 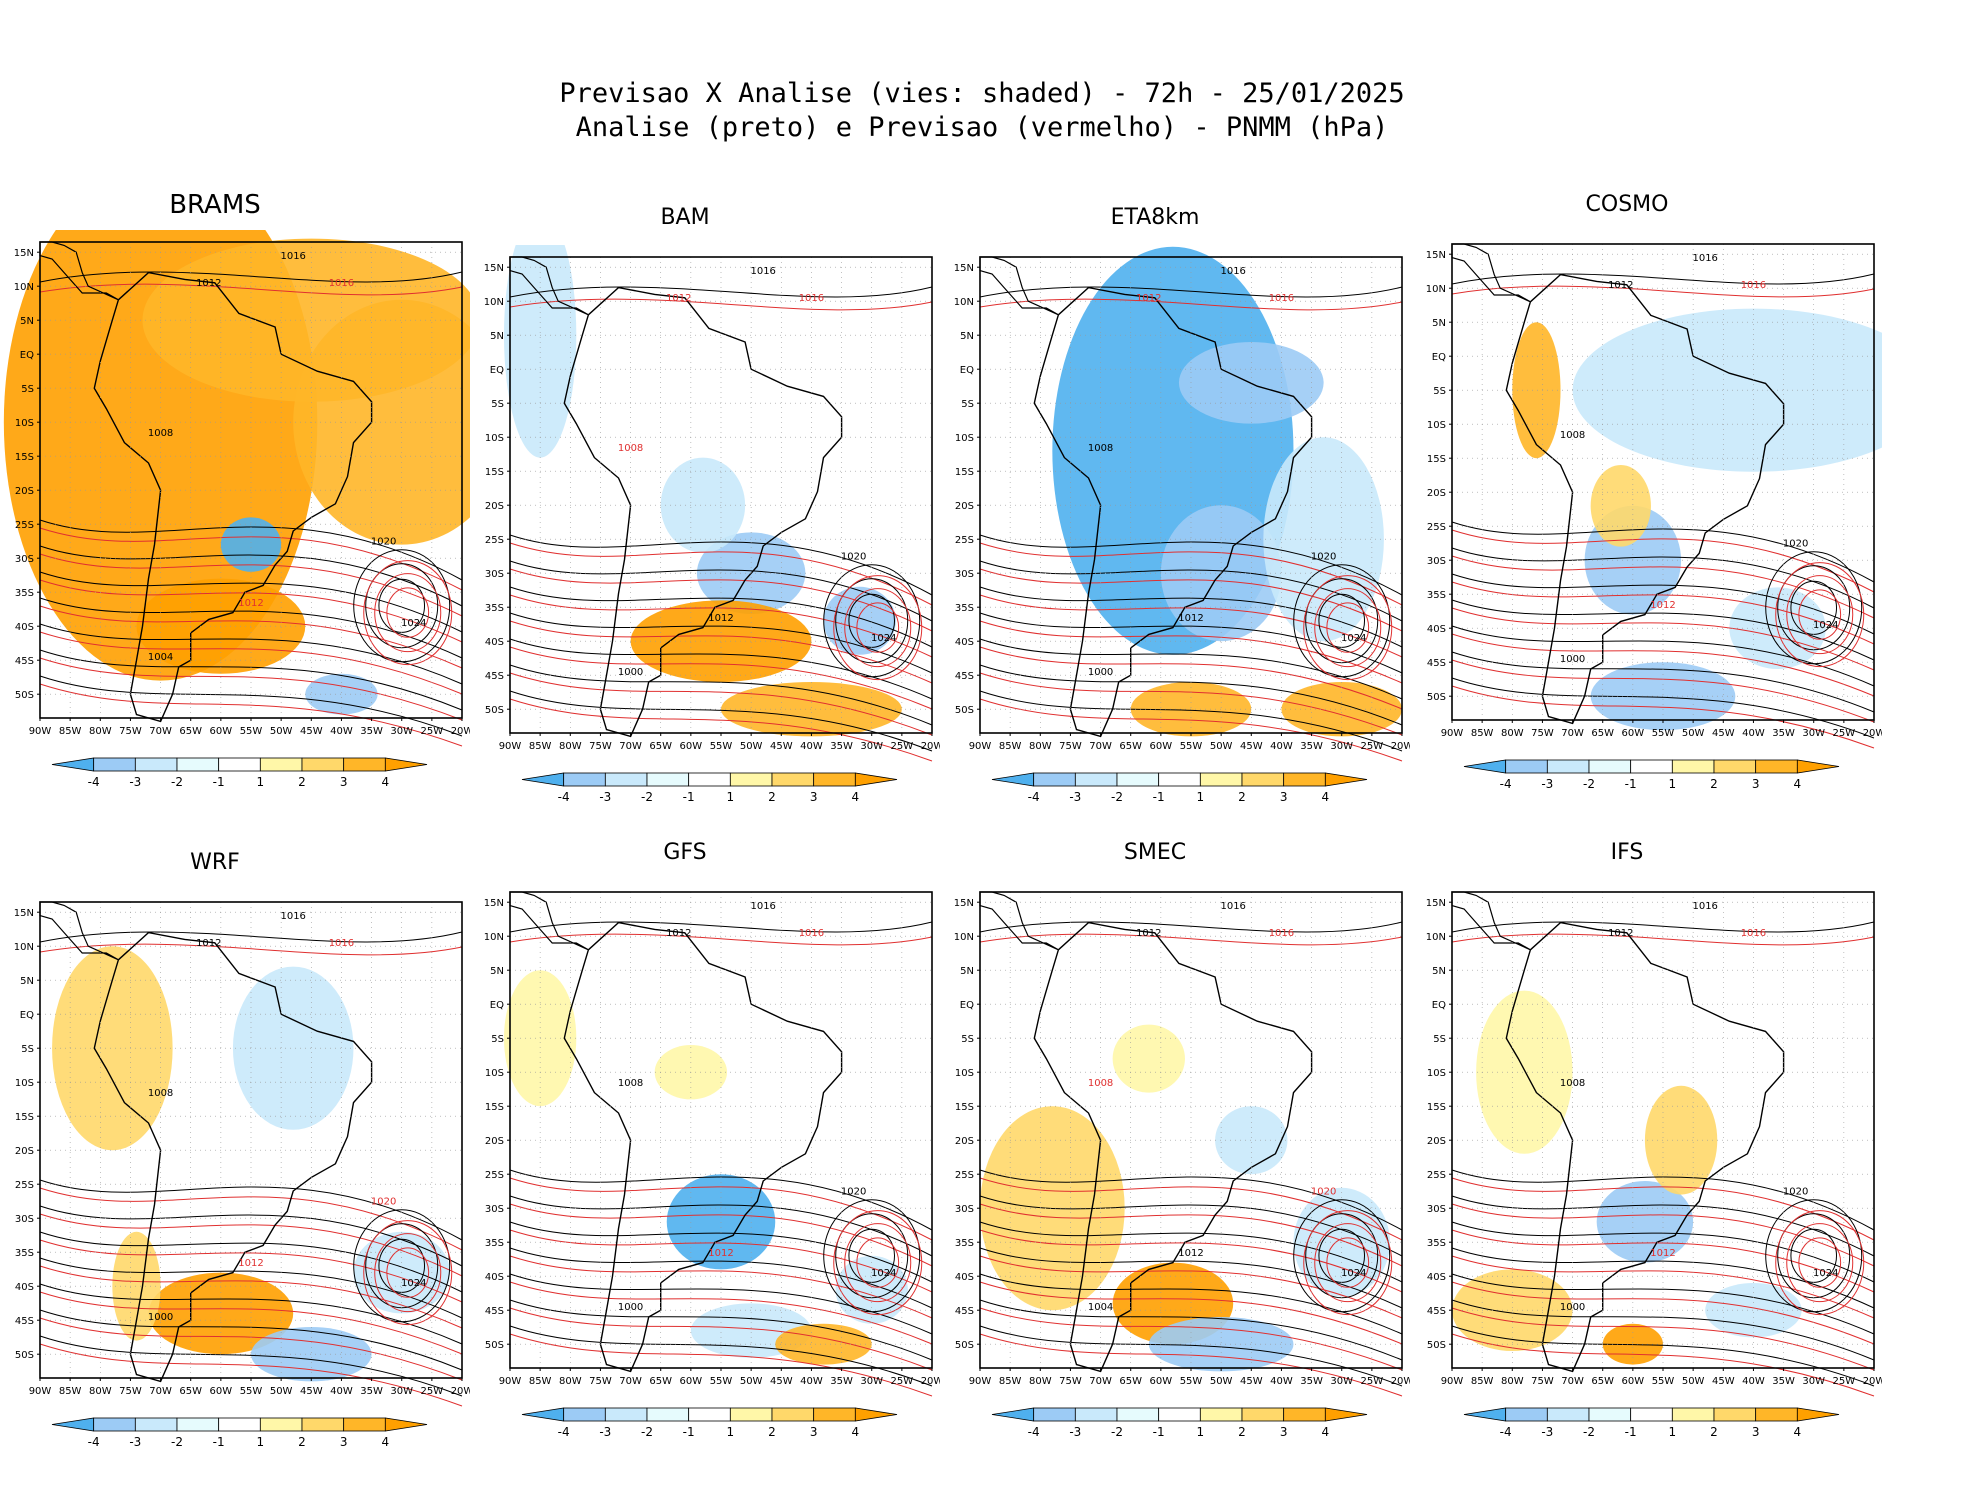 What do you see at coordinates (27, 321) in the screenshot?
I see `lat-tick-label: 5N` at bounding box center [27, 321].